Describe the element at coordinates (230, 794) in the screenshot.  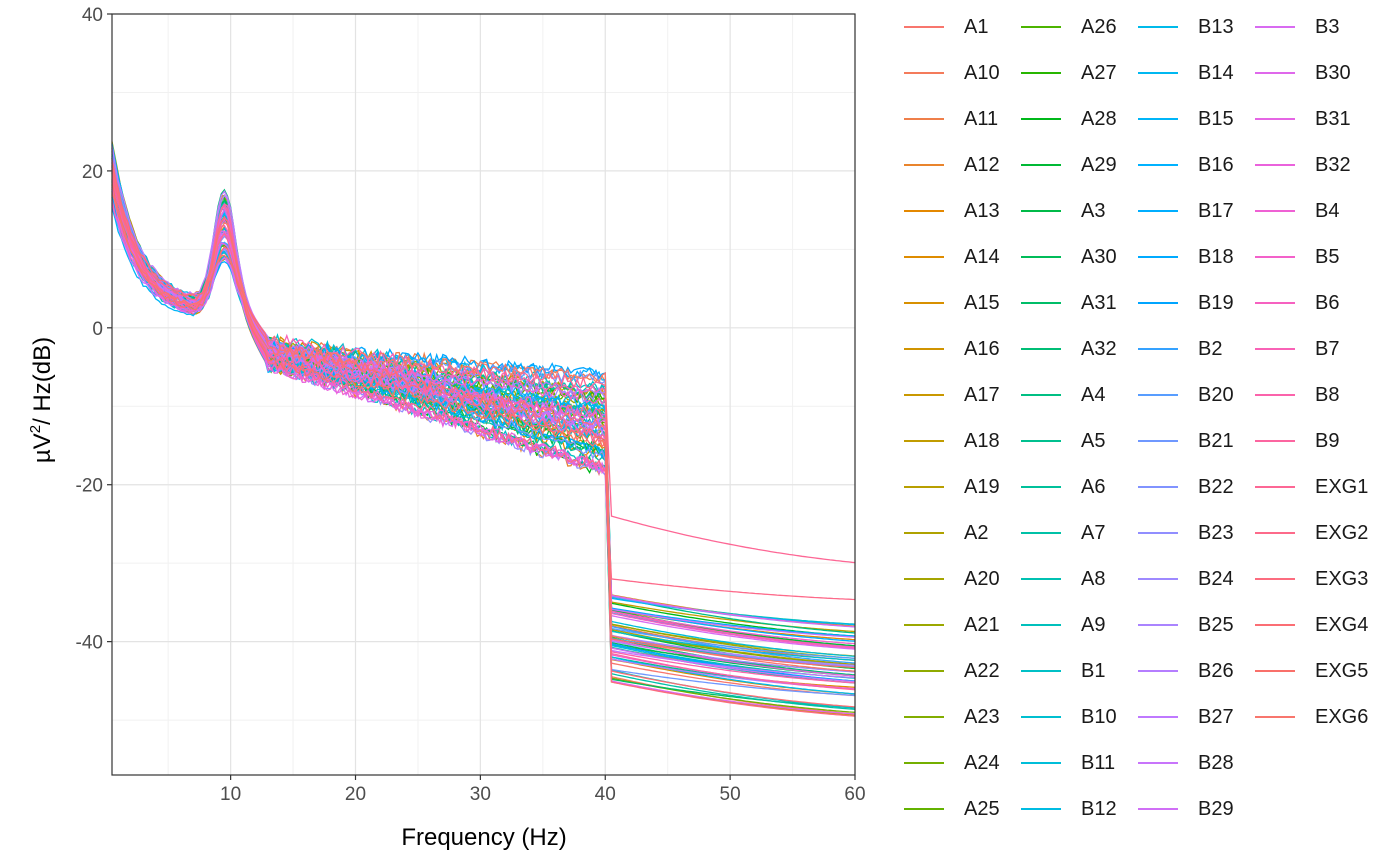
I see `x-tick-label: 10` at that location.